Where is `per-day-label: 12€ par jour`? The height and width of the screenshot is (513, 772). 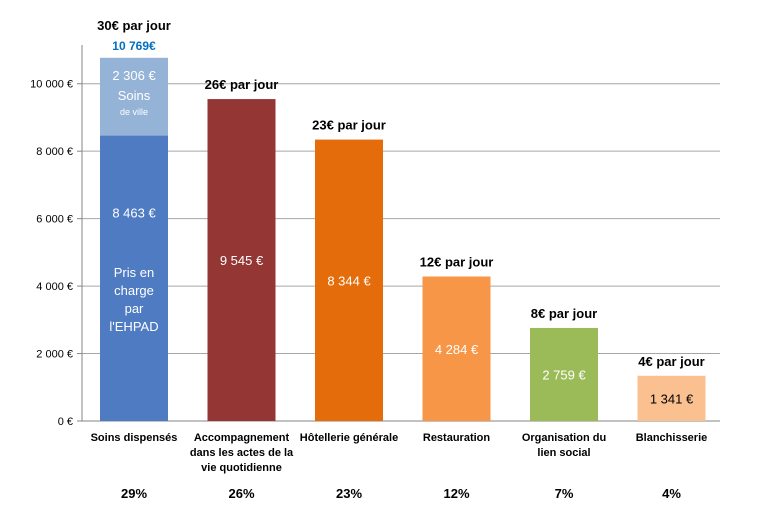 per-day-label: 12€ par jour is located at coordinates (457, 262).